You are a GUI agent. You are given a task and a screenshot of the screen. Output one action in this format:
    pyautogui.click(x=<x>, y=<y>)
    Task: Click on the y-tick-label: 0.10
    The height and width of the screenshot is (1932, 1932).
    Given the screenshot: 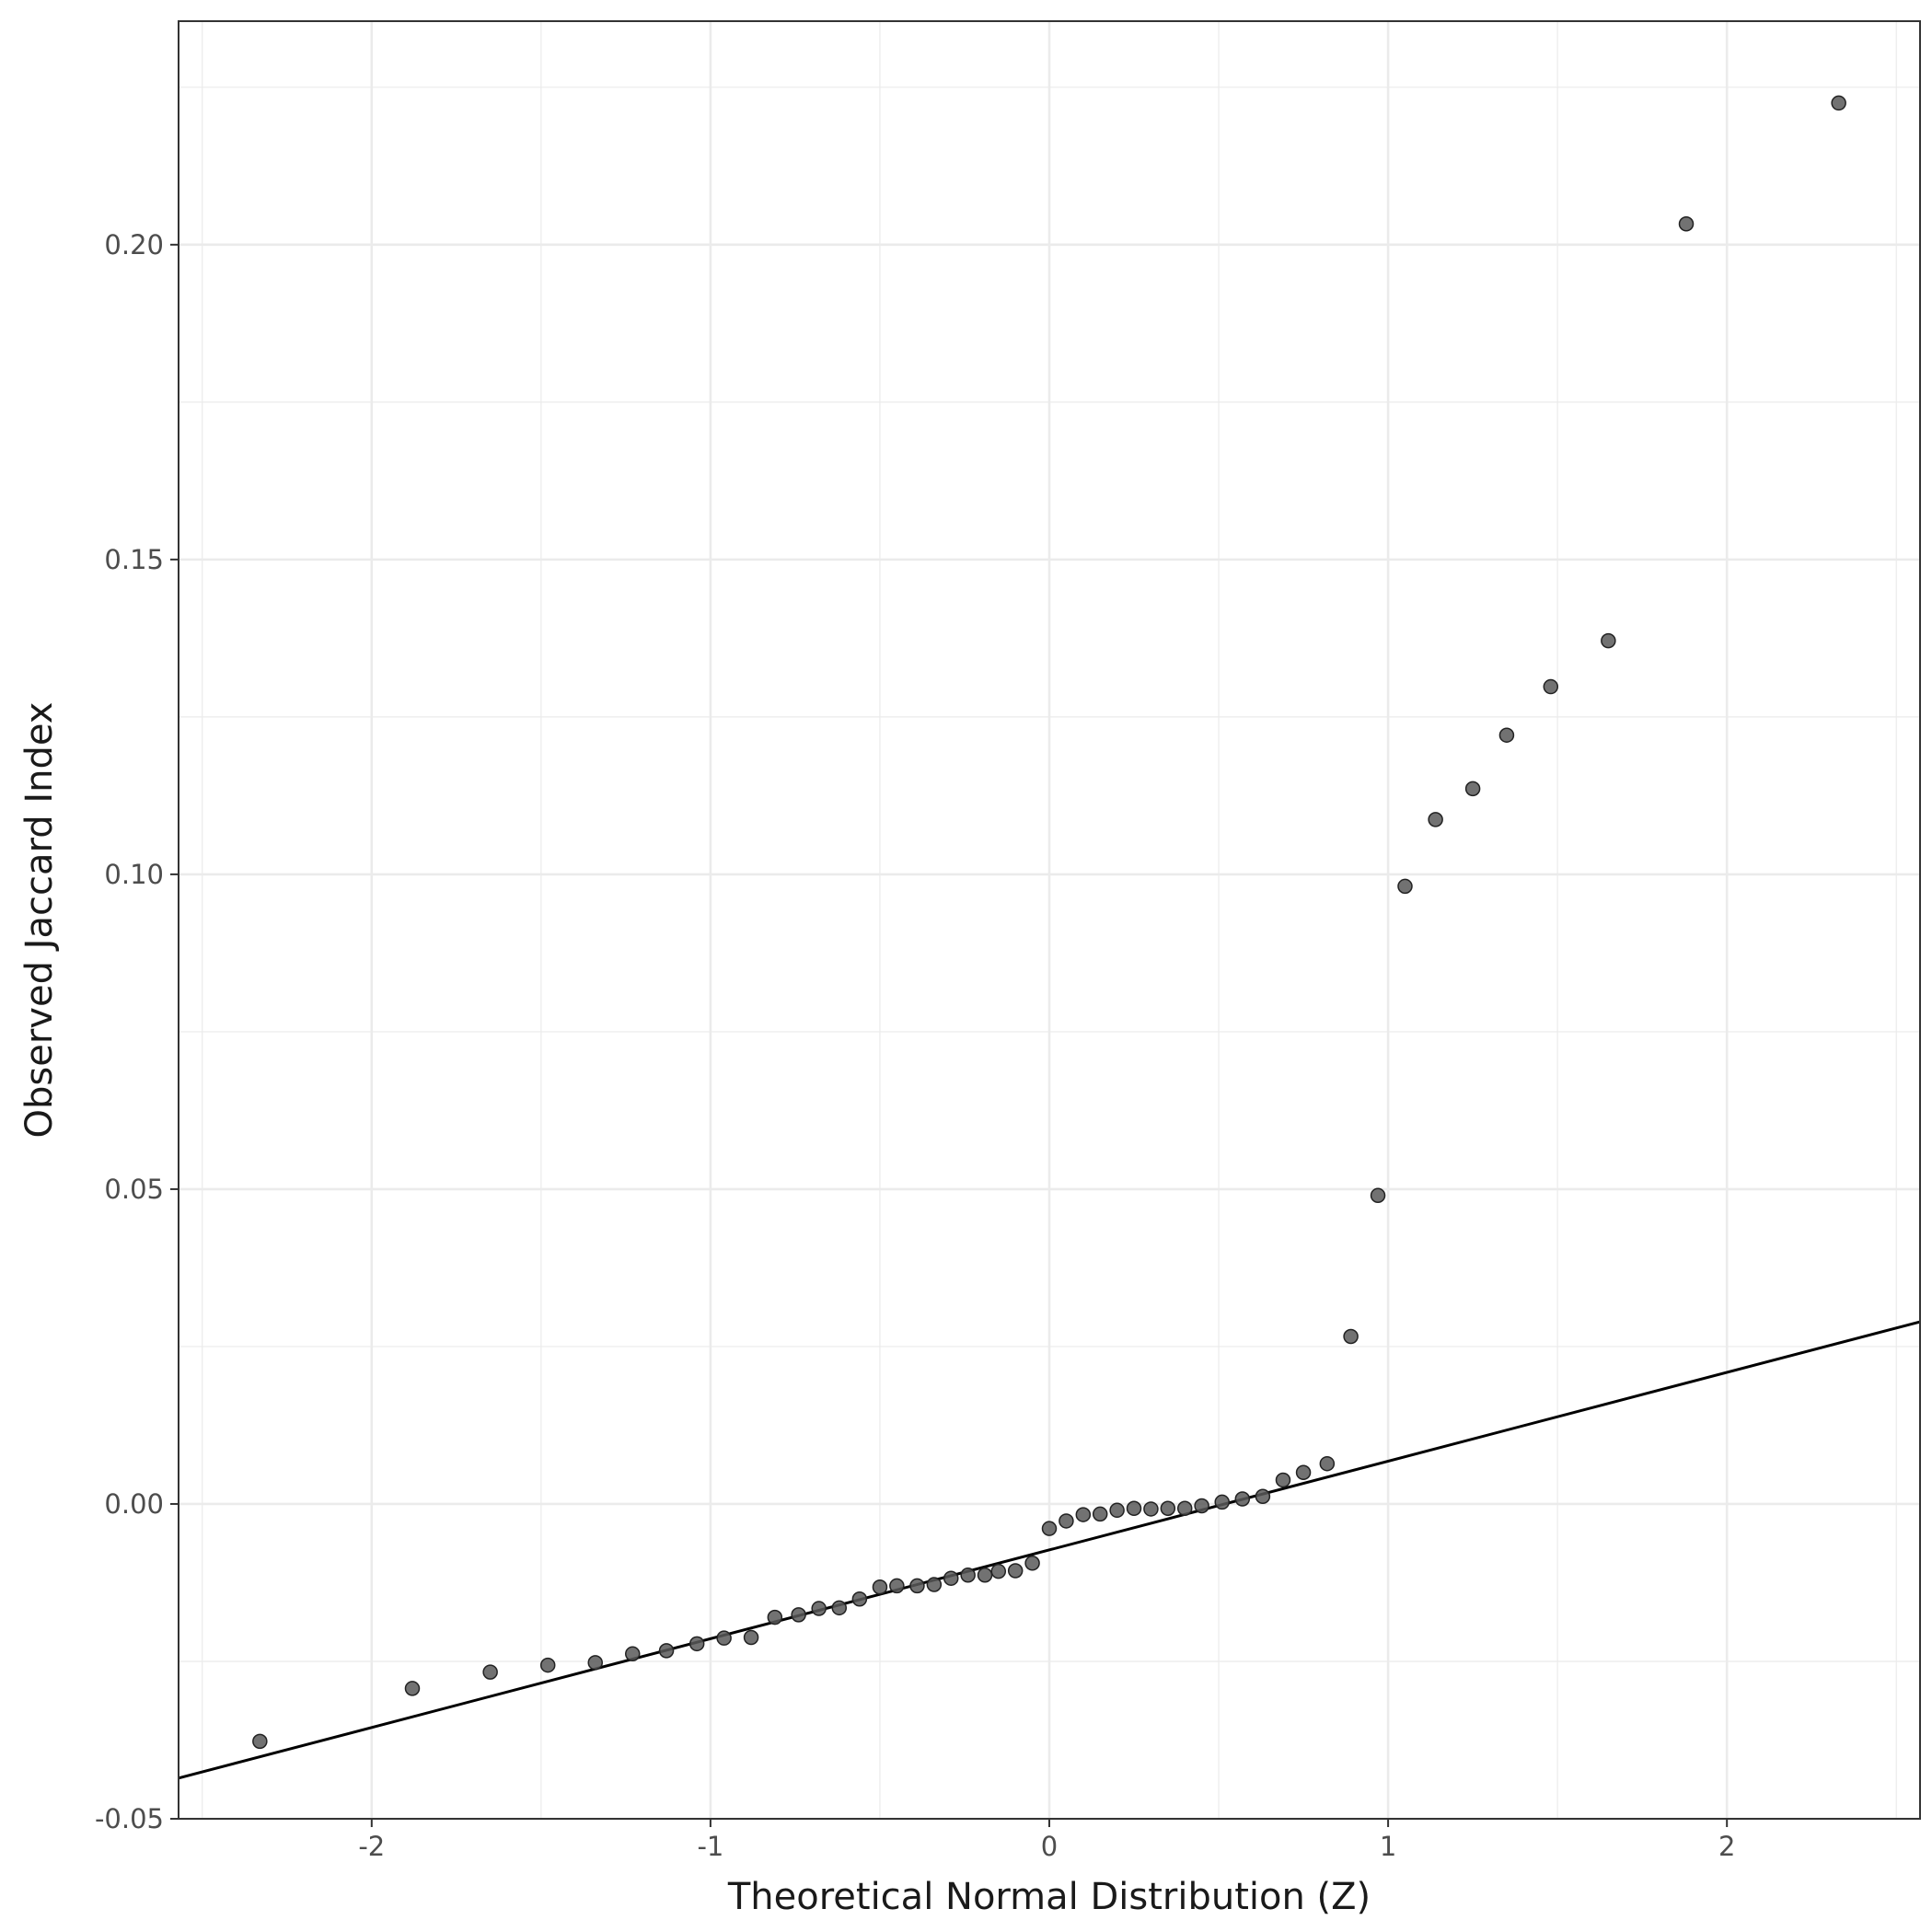 What is the action you would take?
    pyautogui.click(x=134, y=875)
    